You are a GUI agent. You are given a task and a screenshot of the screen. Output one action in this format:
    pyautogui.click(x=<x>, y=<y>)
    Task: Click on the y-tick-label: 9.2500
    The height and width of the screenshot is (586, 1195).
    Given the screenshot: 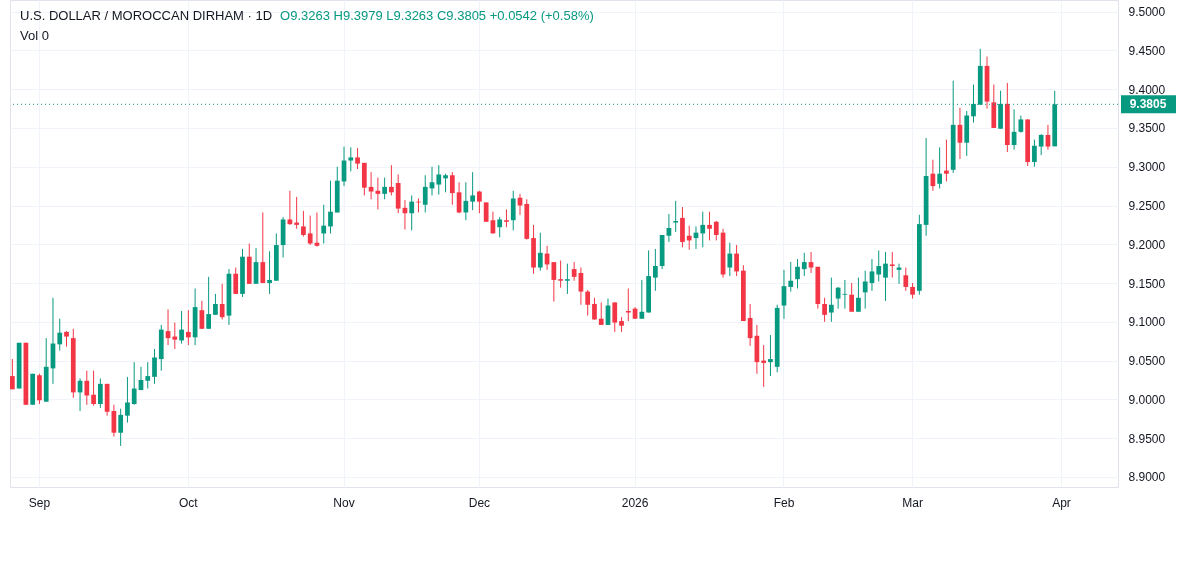 What is the action you would take?
    pyautogui.click(x=1147, y=206)
    